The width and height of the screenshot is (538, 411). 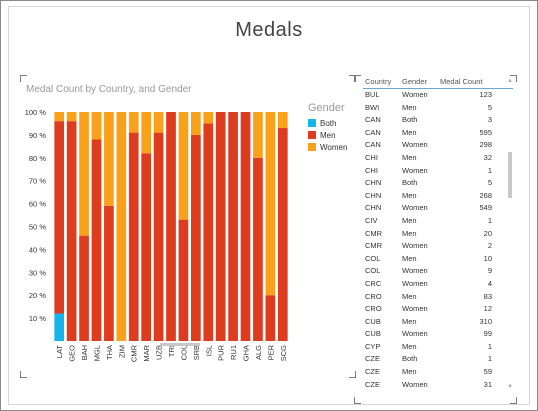 What do you see at coordinates (71, 117) in the screenshot?
I see `bar-segment-women-geo` at bounding box center [71, 117].